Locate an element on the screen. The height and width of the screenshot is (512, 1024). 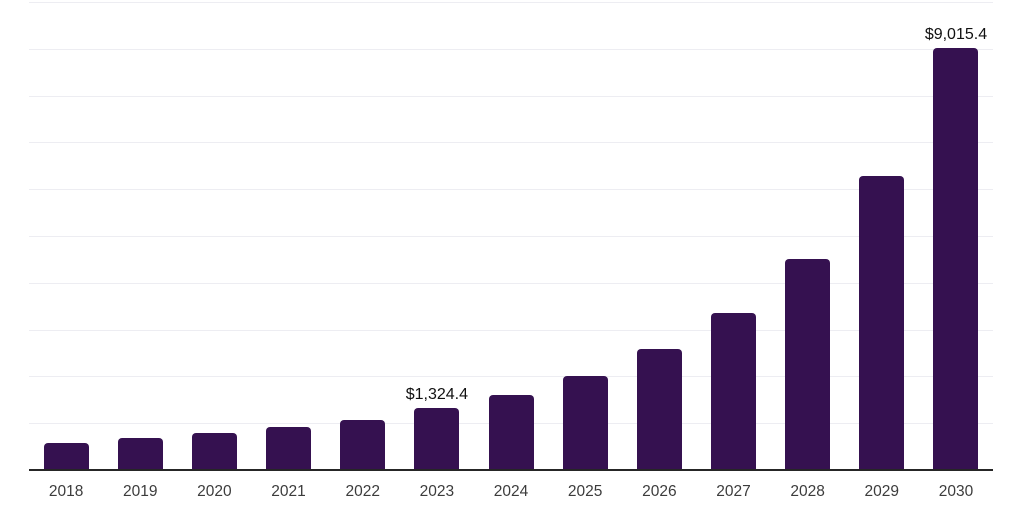
bar-band-2026 is located at coordinates (659, 236).